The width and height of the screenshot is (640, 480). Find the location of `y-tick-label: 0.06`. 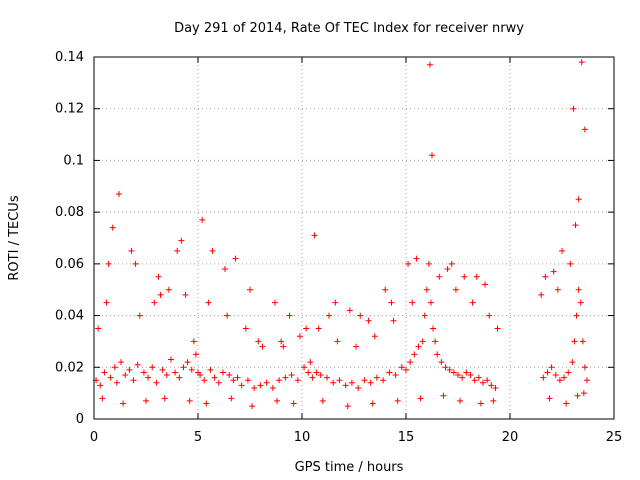

y-tick-label: 0.06 is located at coordinates (69, 264).